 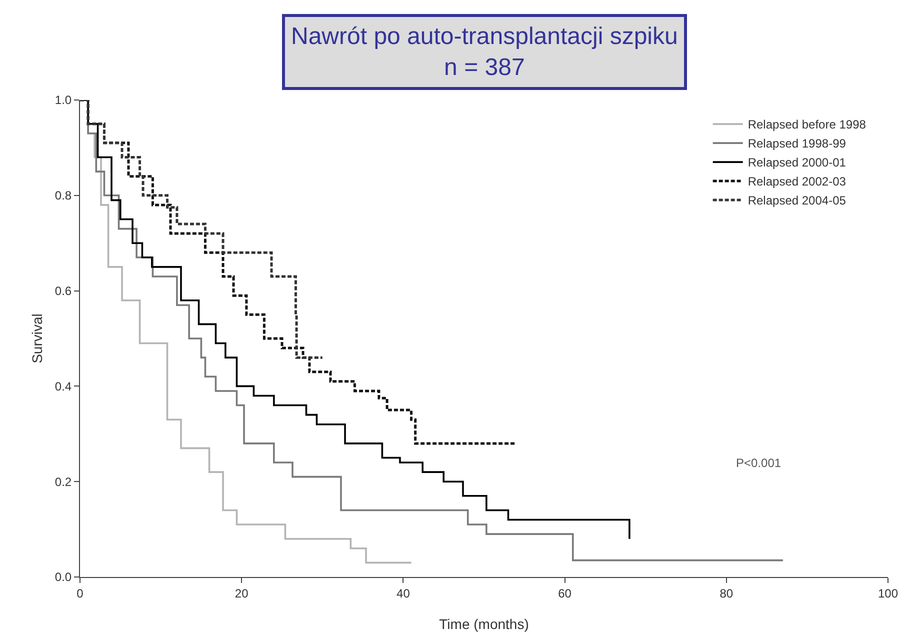 What do you see at coordinates (759, 463) in the screenshot?
I see `annotation: P<0.001` at bounding box center [759, 463].